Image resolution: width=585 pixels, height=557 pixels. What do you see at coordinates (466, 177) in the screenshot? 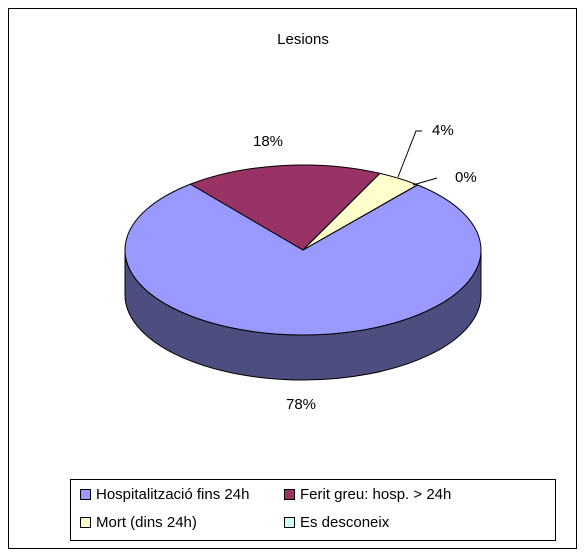
I see `data-label: 0%` at bounding box center [466, 177].